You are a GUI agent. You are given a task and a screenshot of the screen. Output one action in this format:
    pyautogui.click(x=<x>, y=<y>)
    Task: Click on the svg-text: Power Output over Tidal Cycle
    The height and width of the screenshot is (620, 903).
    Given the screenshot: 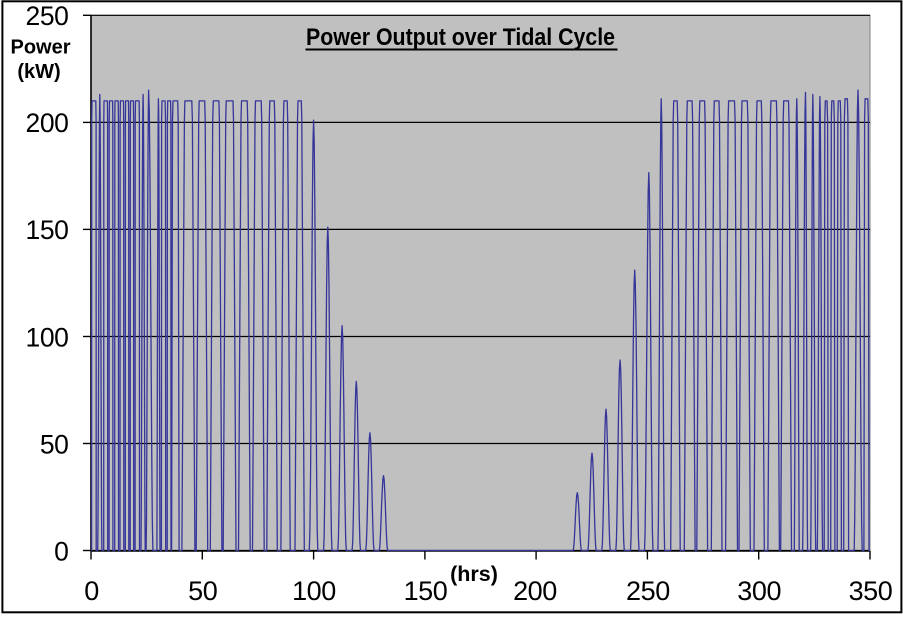 What is the action you would take?
    pyautogui.click(x=460, y=37)
    